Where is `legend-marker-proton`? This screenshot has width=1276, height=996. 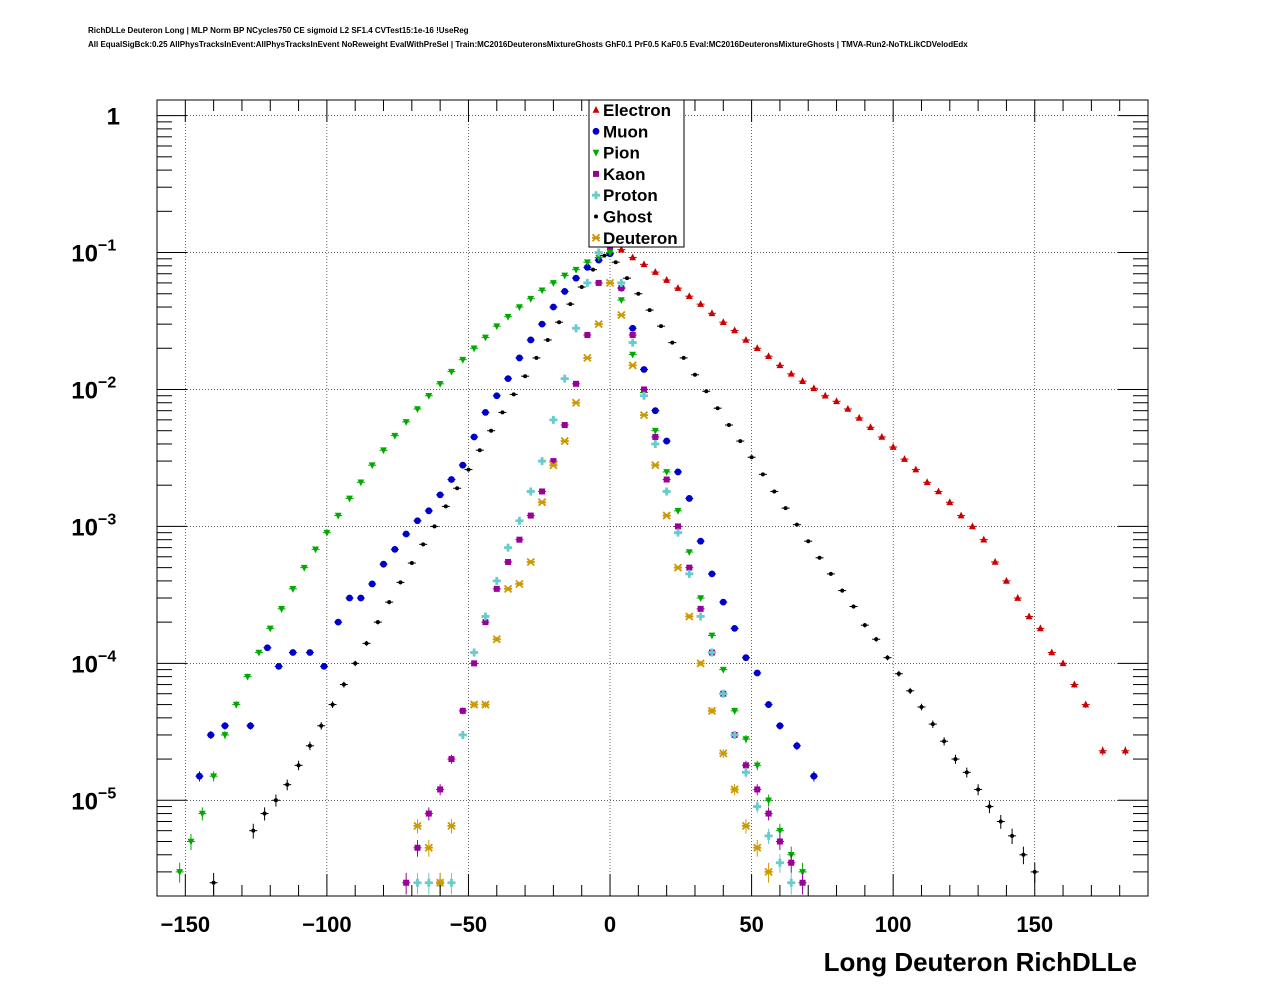
legend-marker-proton is located at coordinates (596, 195).